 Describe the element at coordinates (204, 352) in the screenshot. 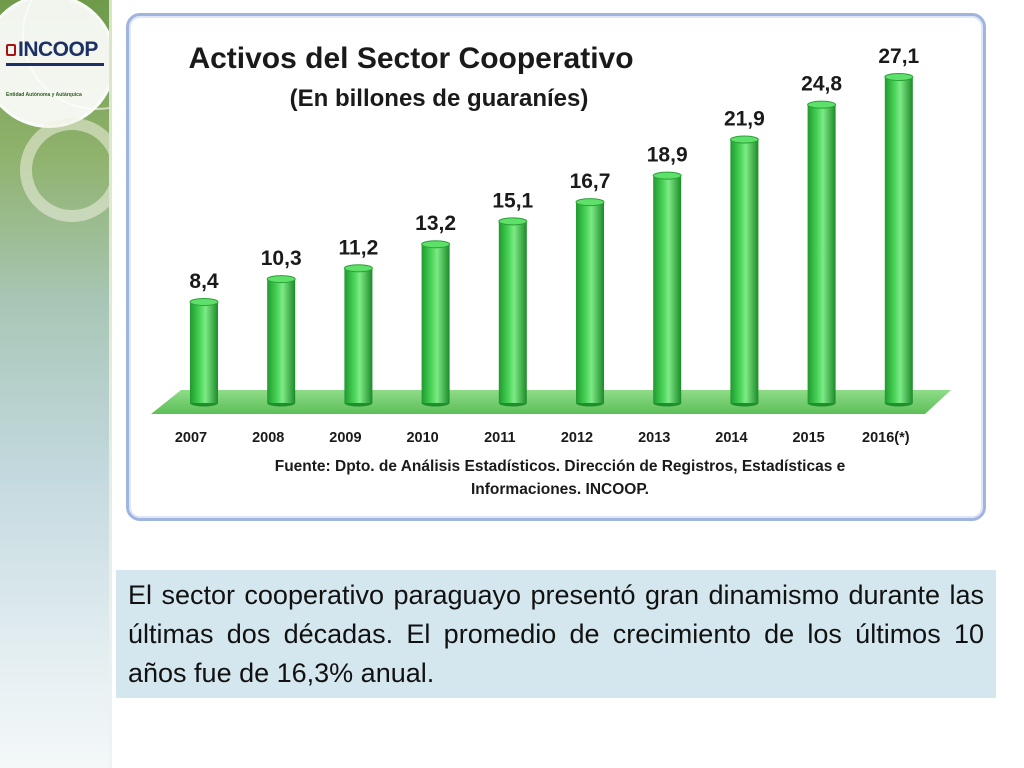

I see `bar-2007` at that location.